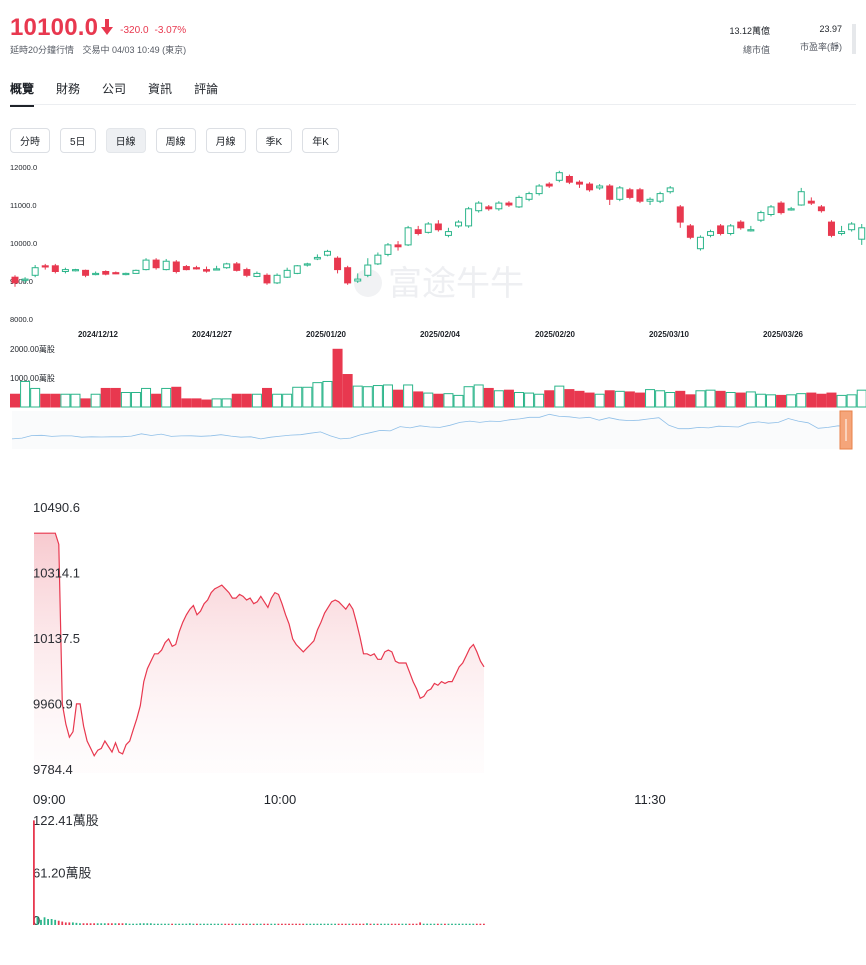 The image size is (866, 965). Describe the element at coordinates (22, 93) in the screenshot. I see `tab-overview: 概覽` at that location.